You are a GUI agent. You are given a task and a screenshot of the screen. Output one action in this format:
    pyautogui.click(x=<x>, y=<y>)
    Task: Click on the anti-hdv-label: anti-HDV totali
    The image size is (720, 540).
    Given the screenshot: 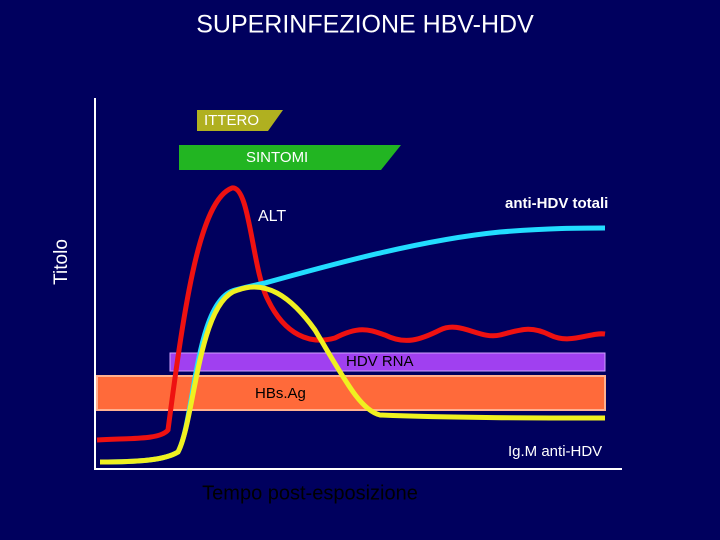 What is the action you would take?
    pyautogui.click(x=556, y=203)
    